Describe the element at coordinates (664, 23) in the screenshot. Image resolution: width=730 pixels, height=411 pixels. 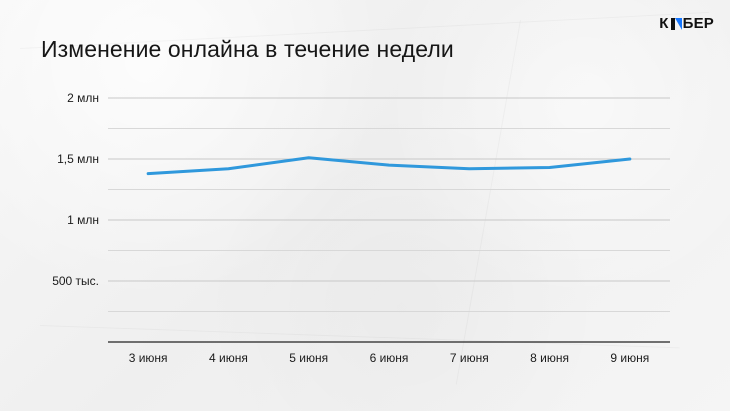
I see `logo-text-prefix: К` at that location.